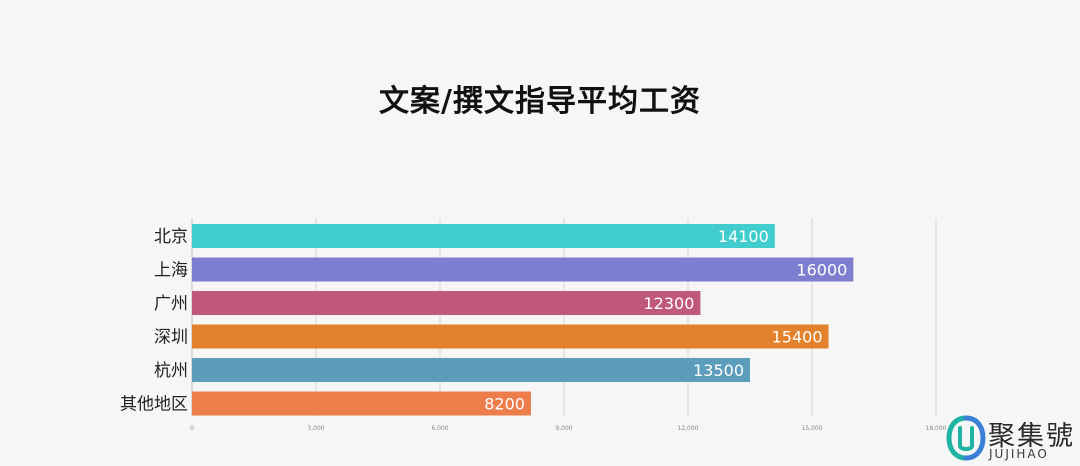 This screenshot has width=1080, height=466. I want to click on category-label: 广州, so click(171, 304).